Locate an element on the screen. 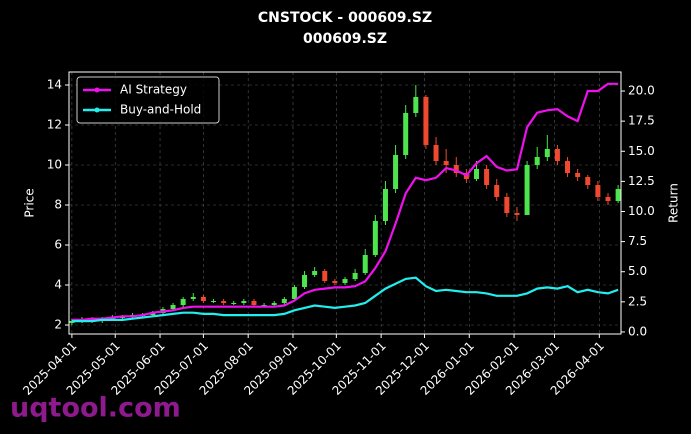 The height and width of the screenshot is (434, 691). y-tick-label: 12 is located at coordinates (54, 125).